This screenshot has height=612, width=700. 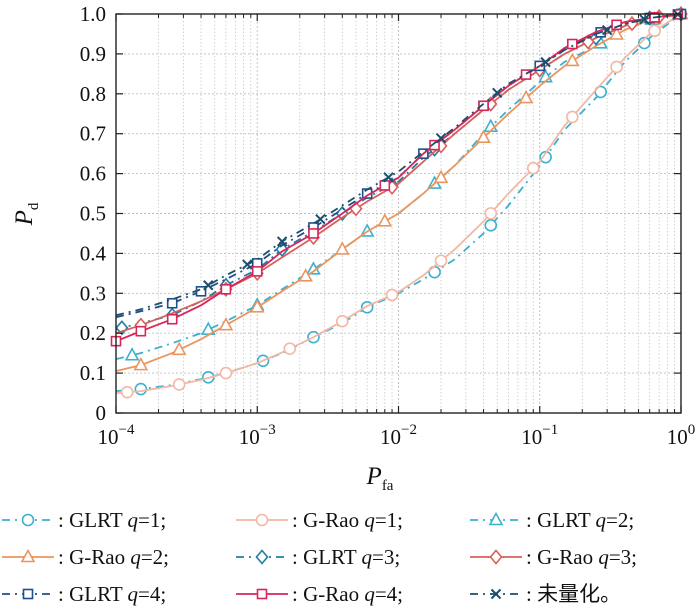 What do you see at coordinates (681, 435) in the screenshot?
I see `x-tick-label: 10⁰` at bounding box center [681, 435].